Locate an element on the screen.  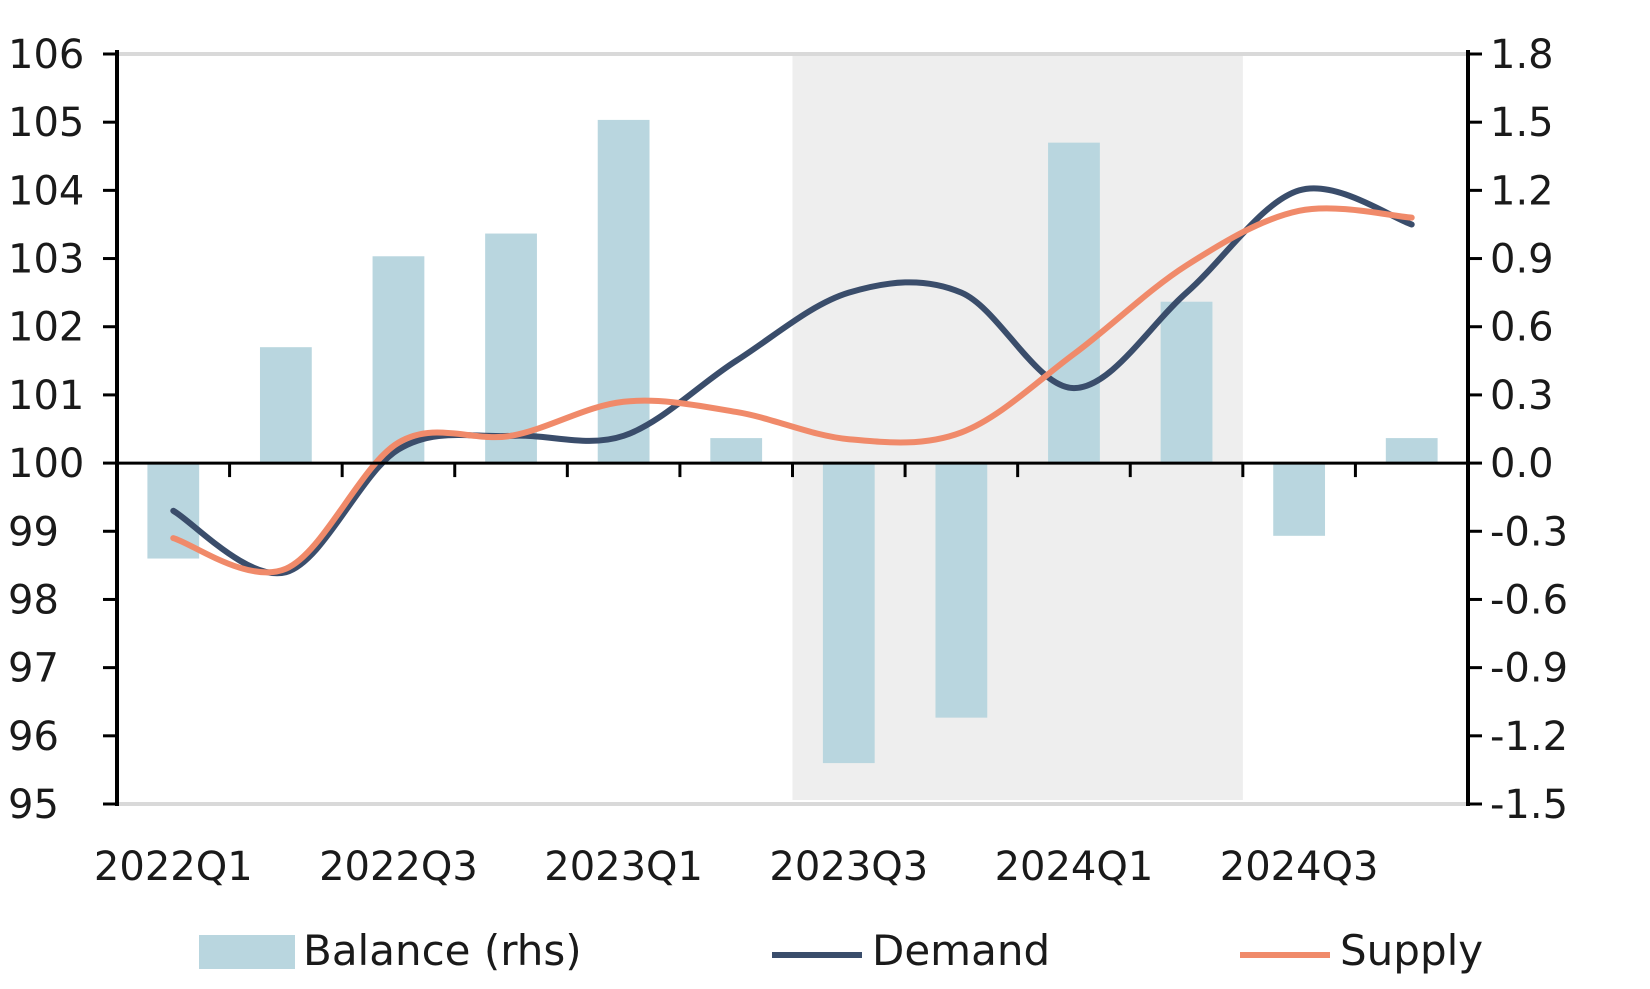
left-tick-label: 105 is located at coordinates (46, 123).